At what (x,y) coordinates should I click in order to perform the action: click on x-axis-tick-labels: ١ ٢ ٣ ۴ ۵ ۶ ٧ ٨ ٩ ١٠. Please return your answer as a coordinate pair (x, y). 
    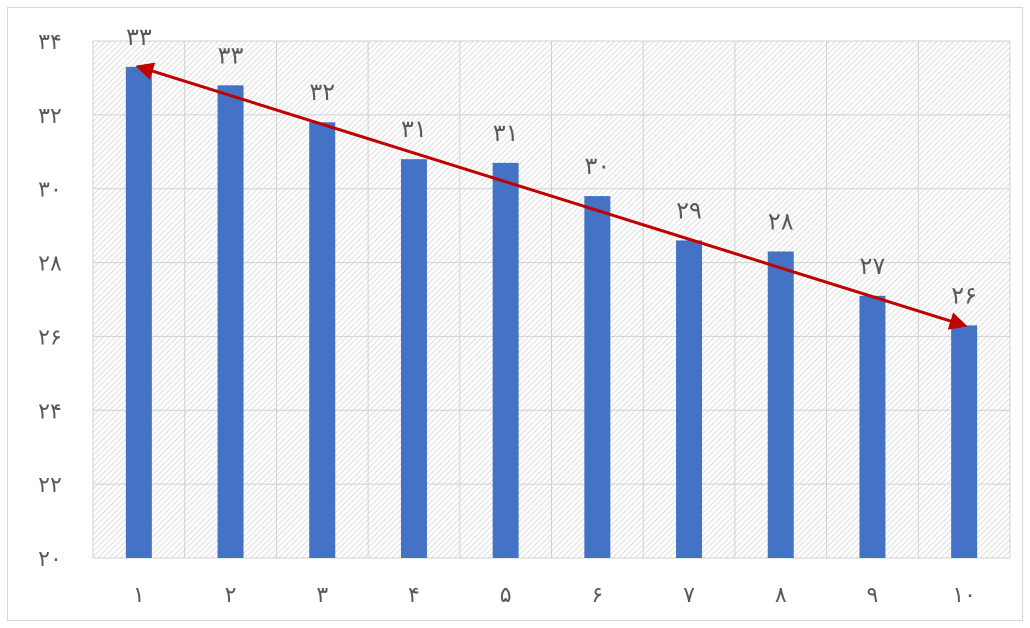
    Looking at the image, I should click on (554, 595).